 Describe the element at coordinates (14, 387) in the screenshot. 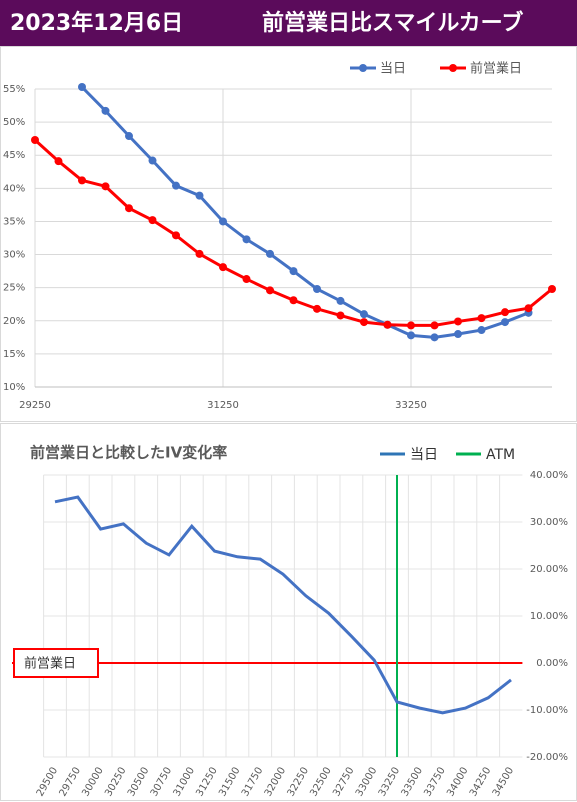

I see `y-tick-label: 10%` at that location.